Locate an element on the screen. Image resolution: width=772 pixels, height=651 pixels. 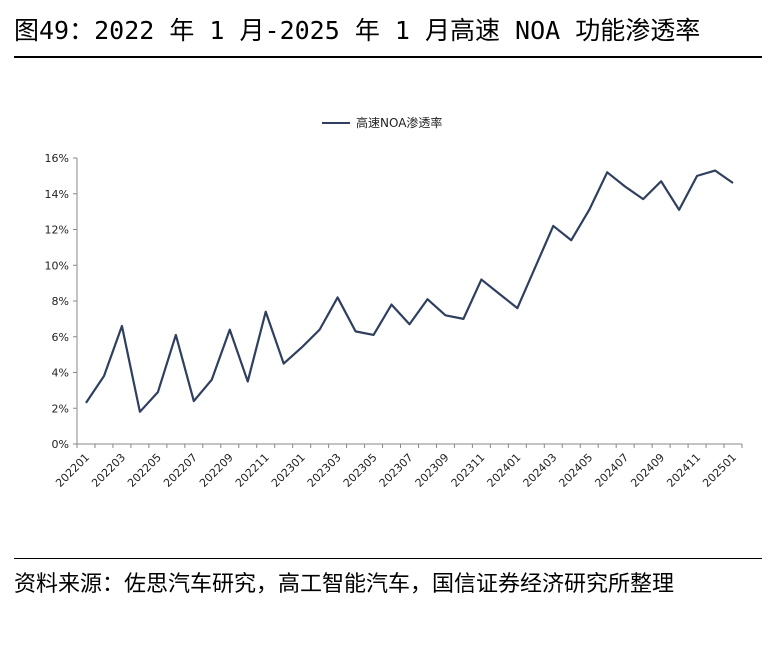
x-tick-label: 202201 is located at coordinates (72, 470).